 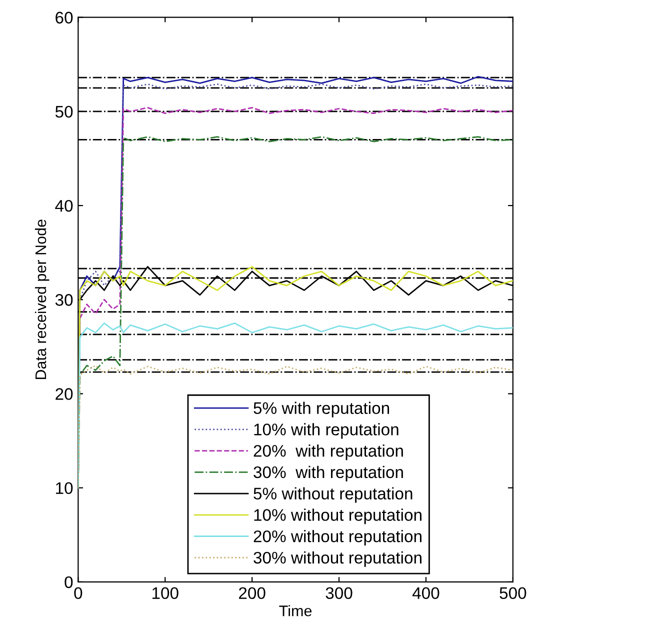 I want to click on x-tick-label: 200, so click(x=252, y=593).